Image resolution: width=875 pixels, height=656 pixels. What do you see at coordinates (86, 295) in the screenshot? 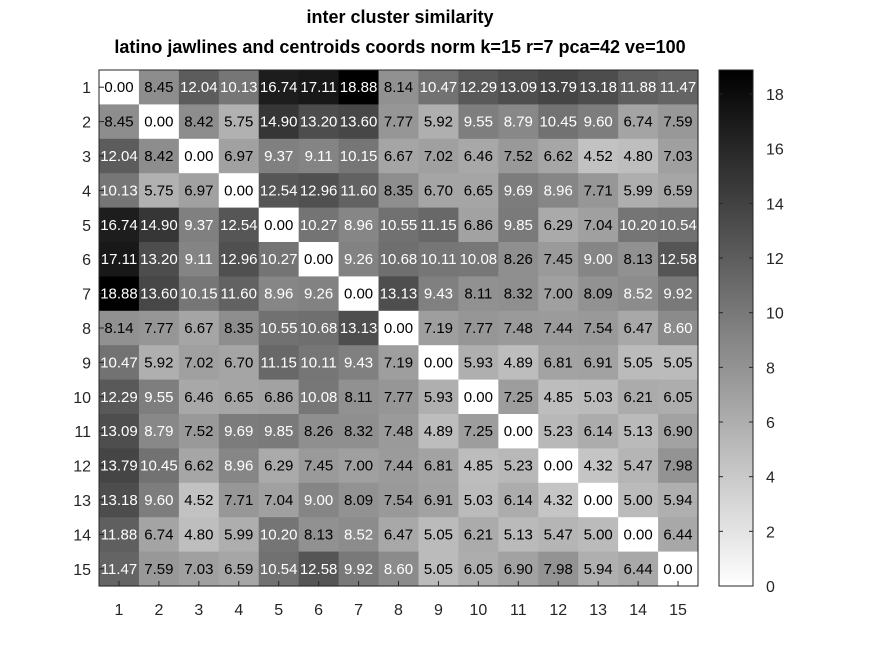
I see `y-tick-label: 7` at bounding box center [86, 295].